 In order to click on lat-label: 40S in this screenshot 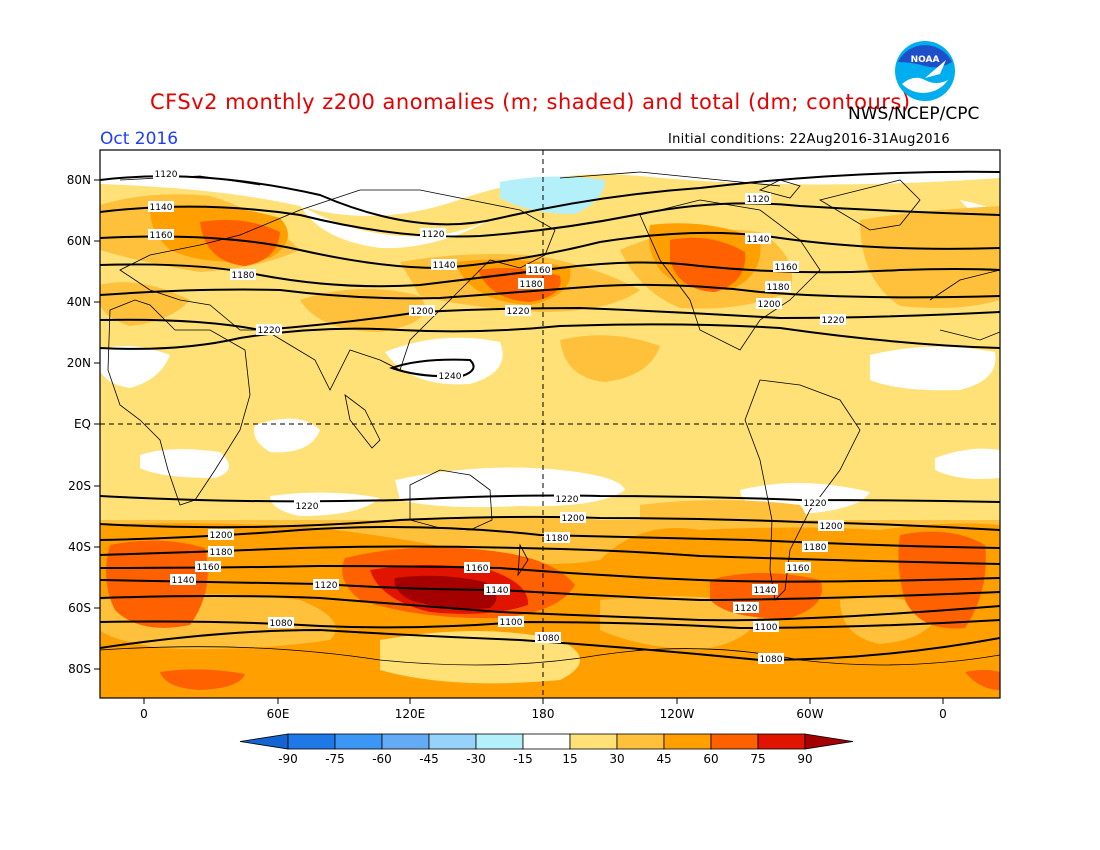, I will do `click(79, 547)`.